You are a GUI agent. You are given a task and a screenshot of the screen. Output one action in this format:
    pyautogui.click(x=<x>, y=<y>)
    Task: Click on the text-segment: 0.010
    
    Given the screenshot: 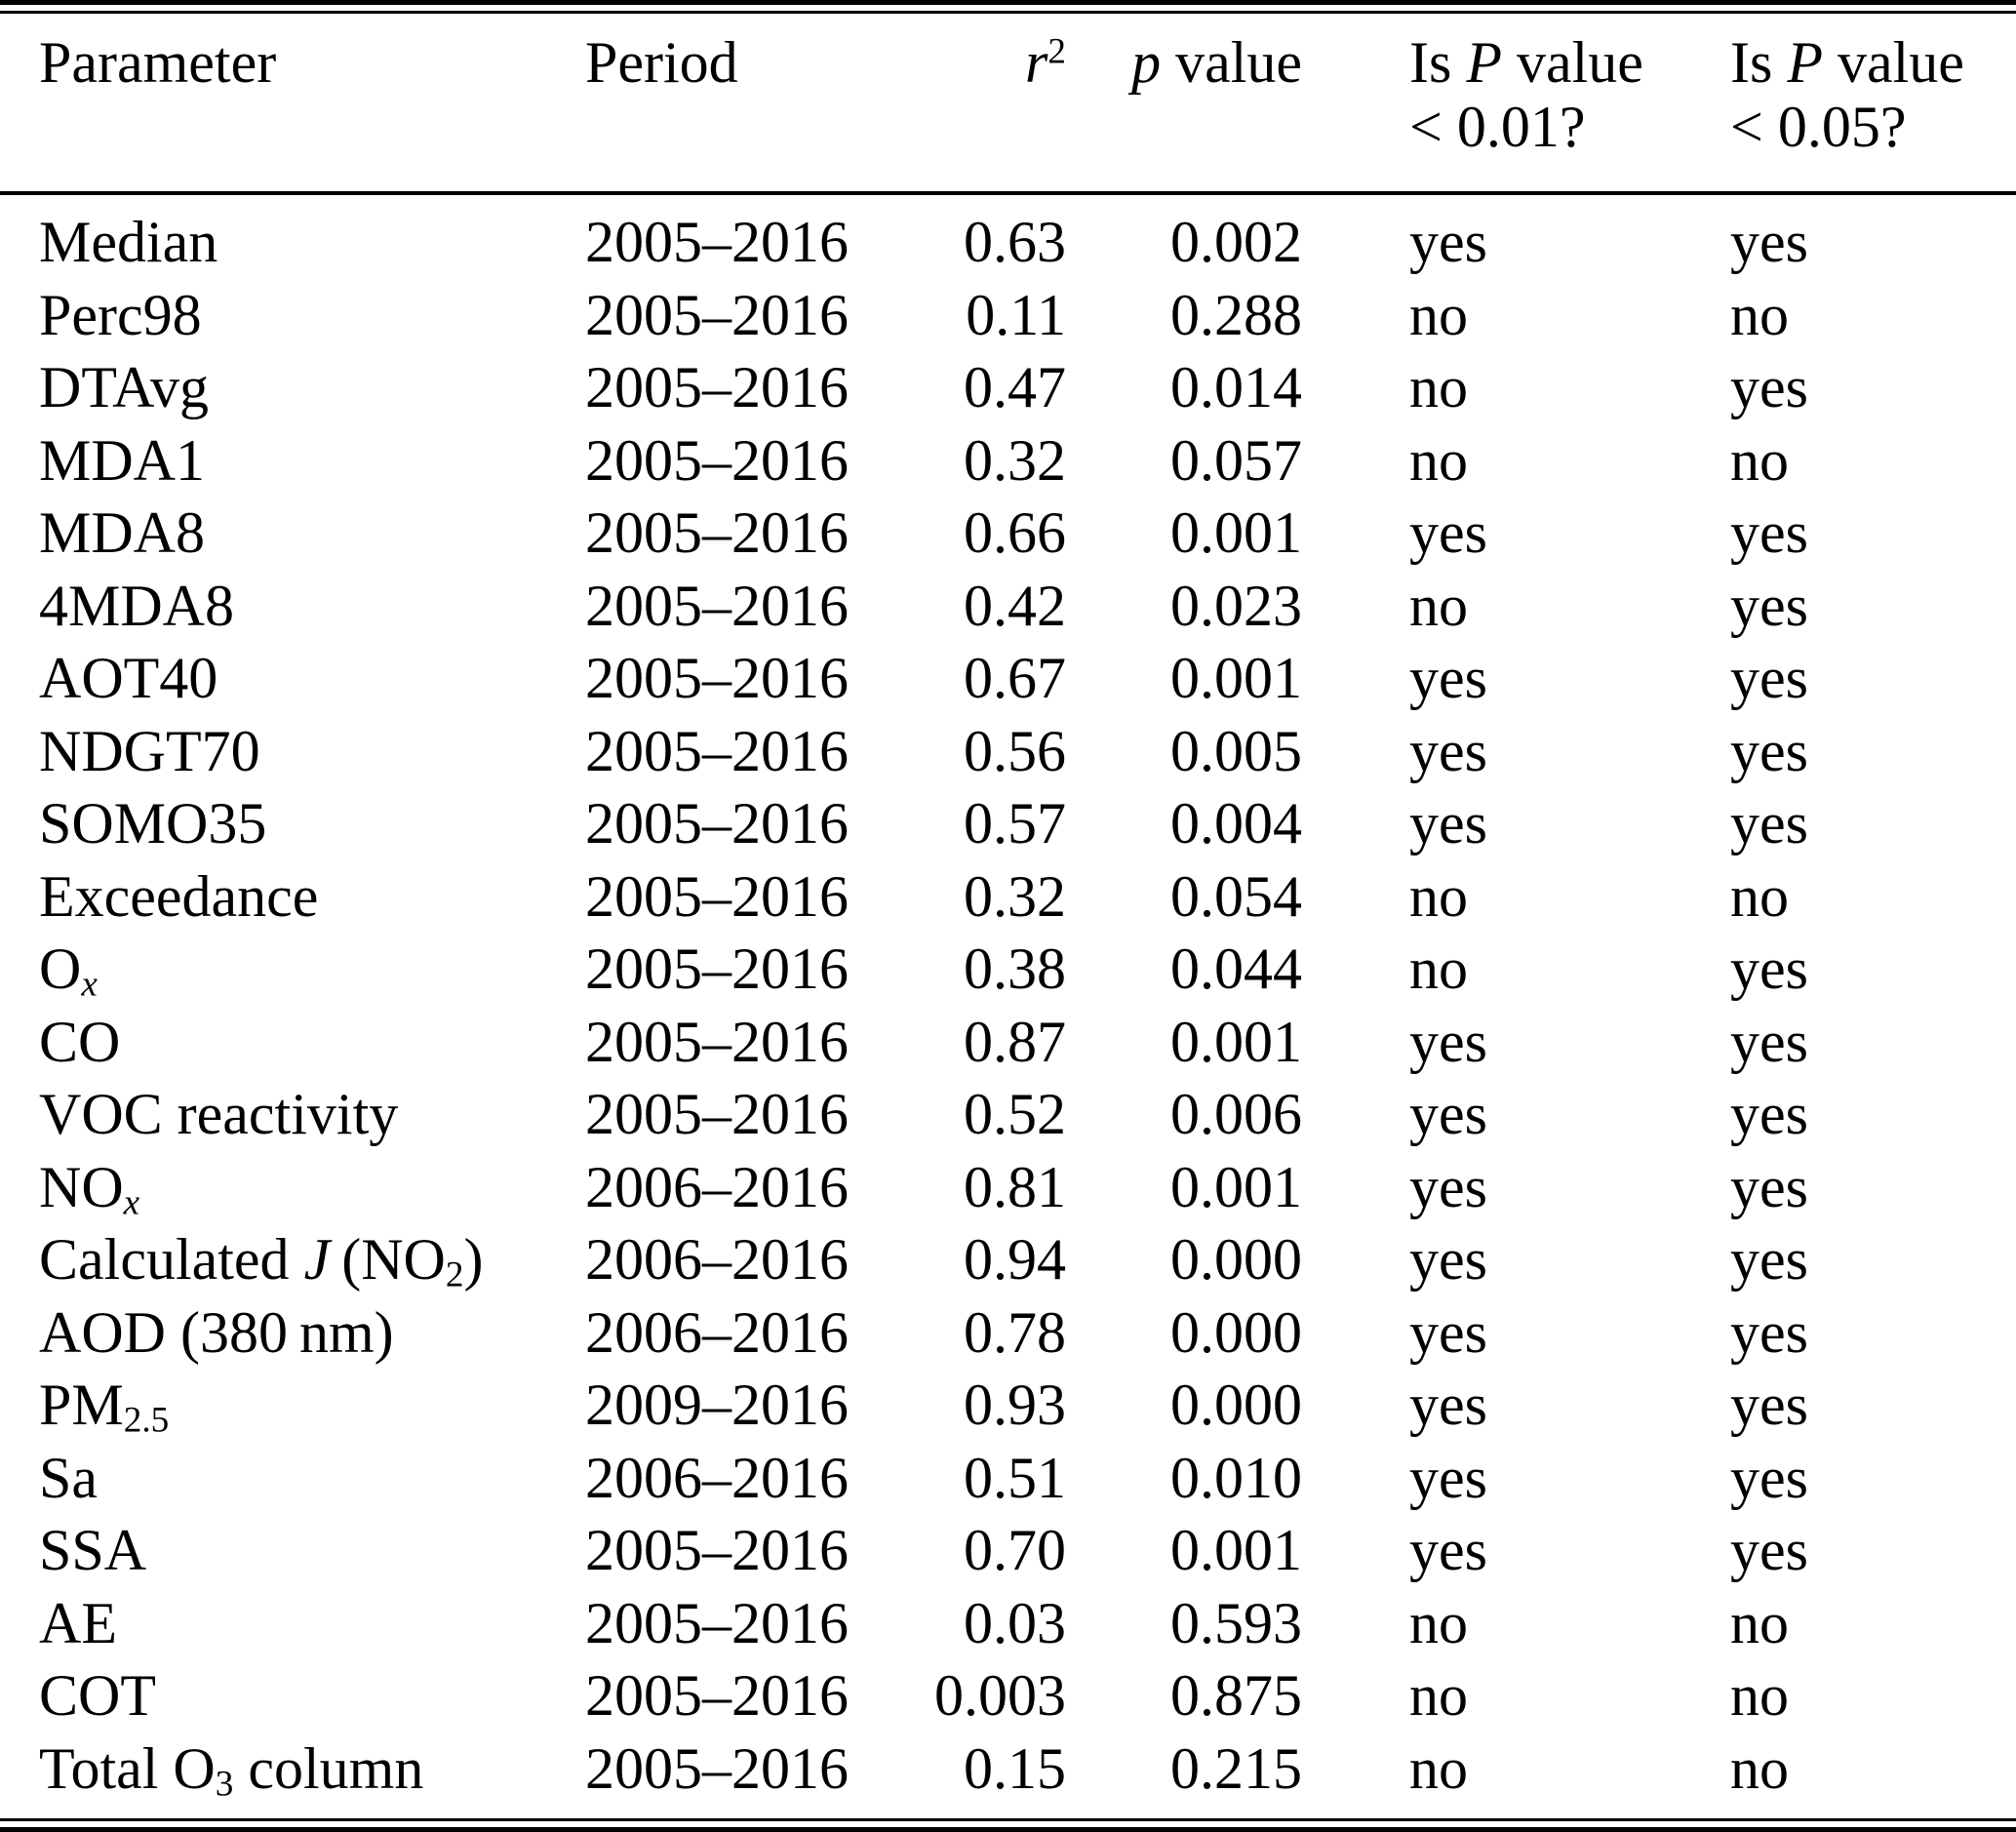 What is the action you would take?
    pyautogui.click(x=1236, y=1478)
    